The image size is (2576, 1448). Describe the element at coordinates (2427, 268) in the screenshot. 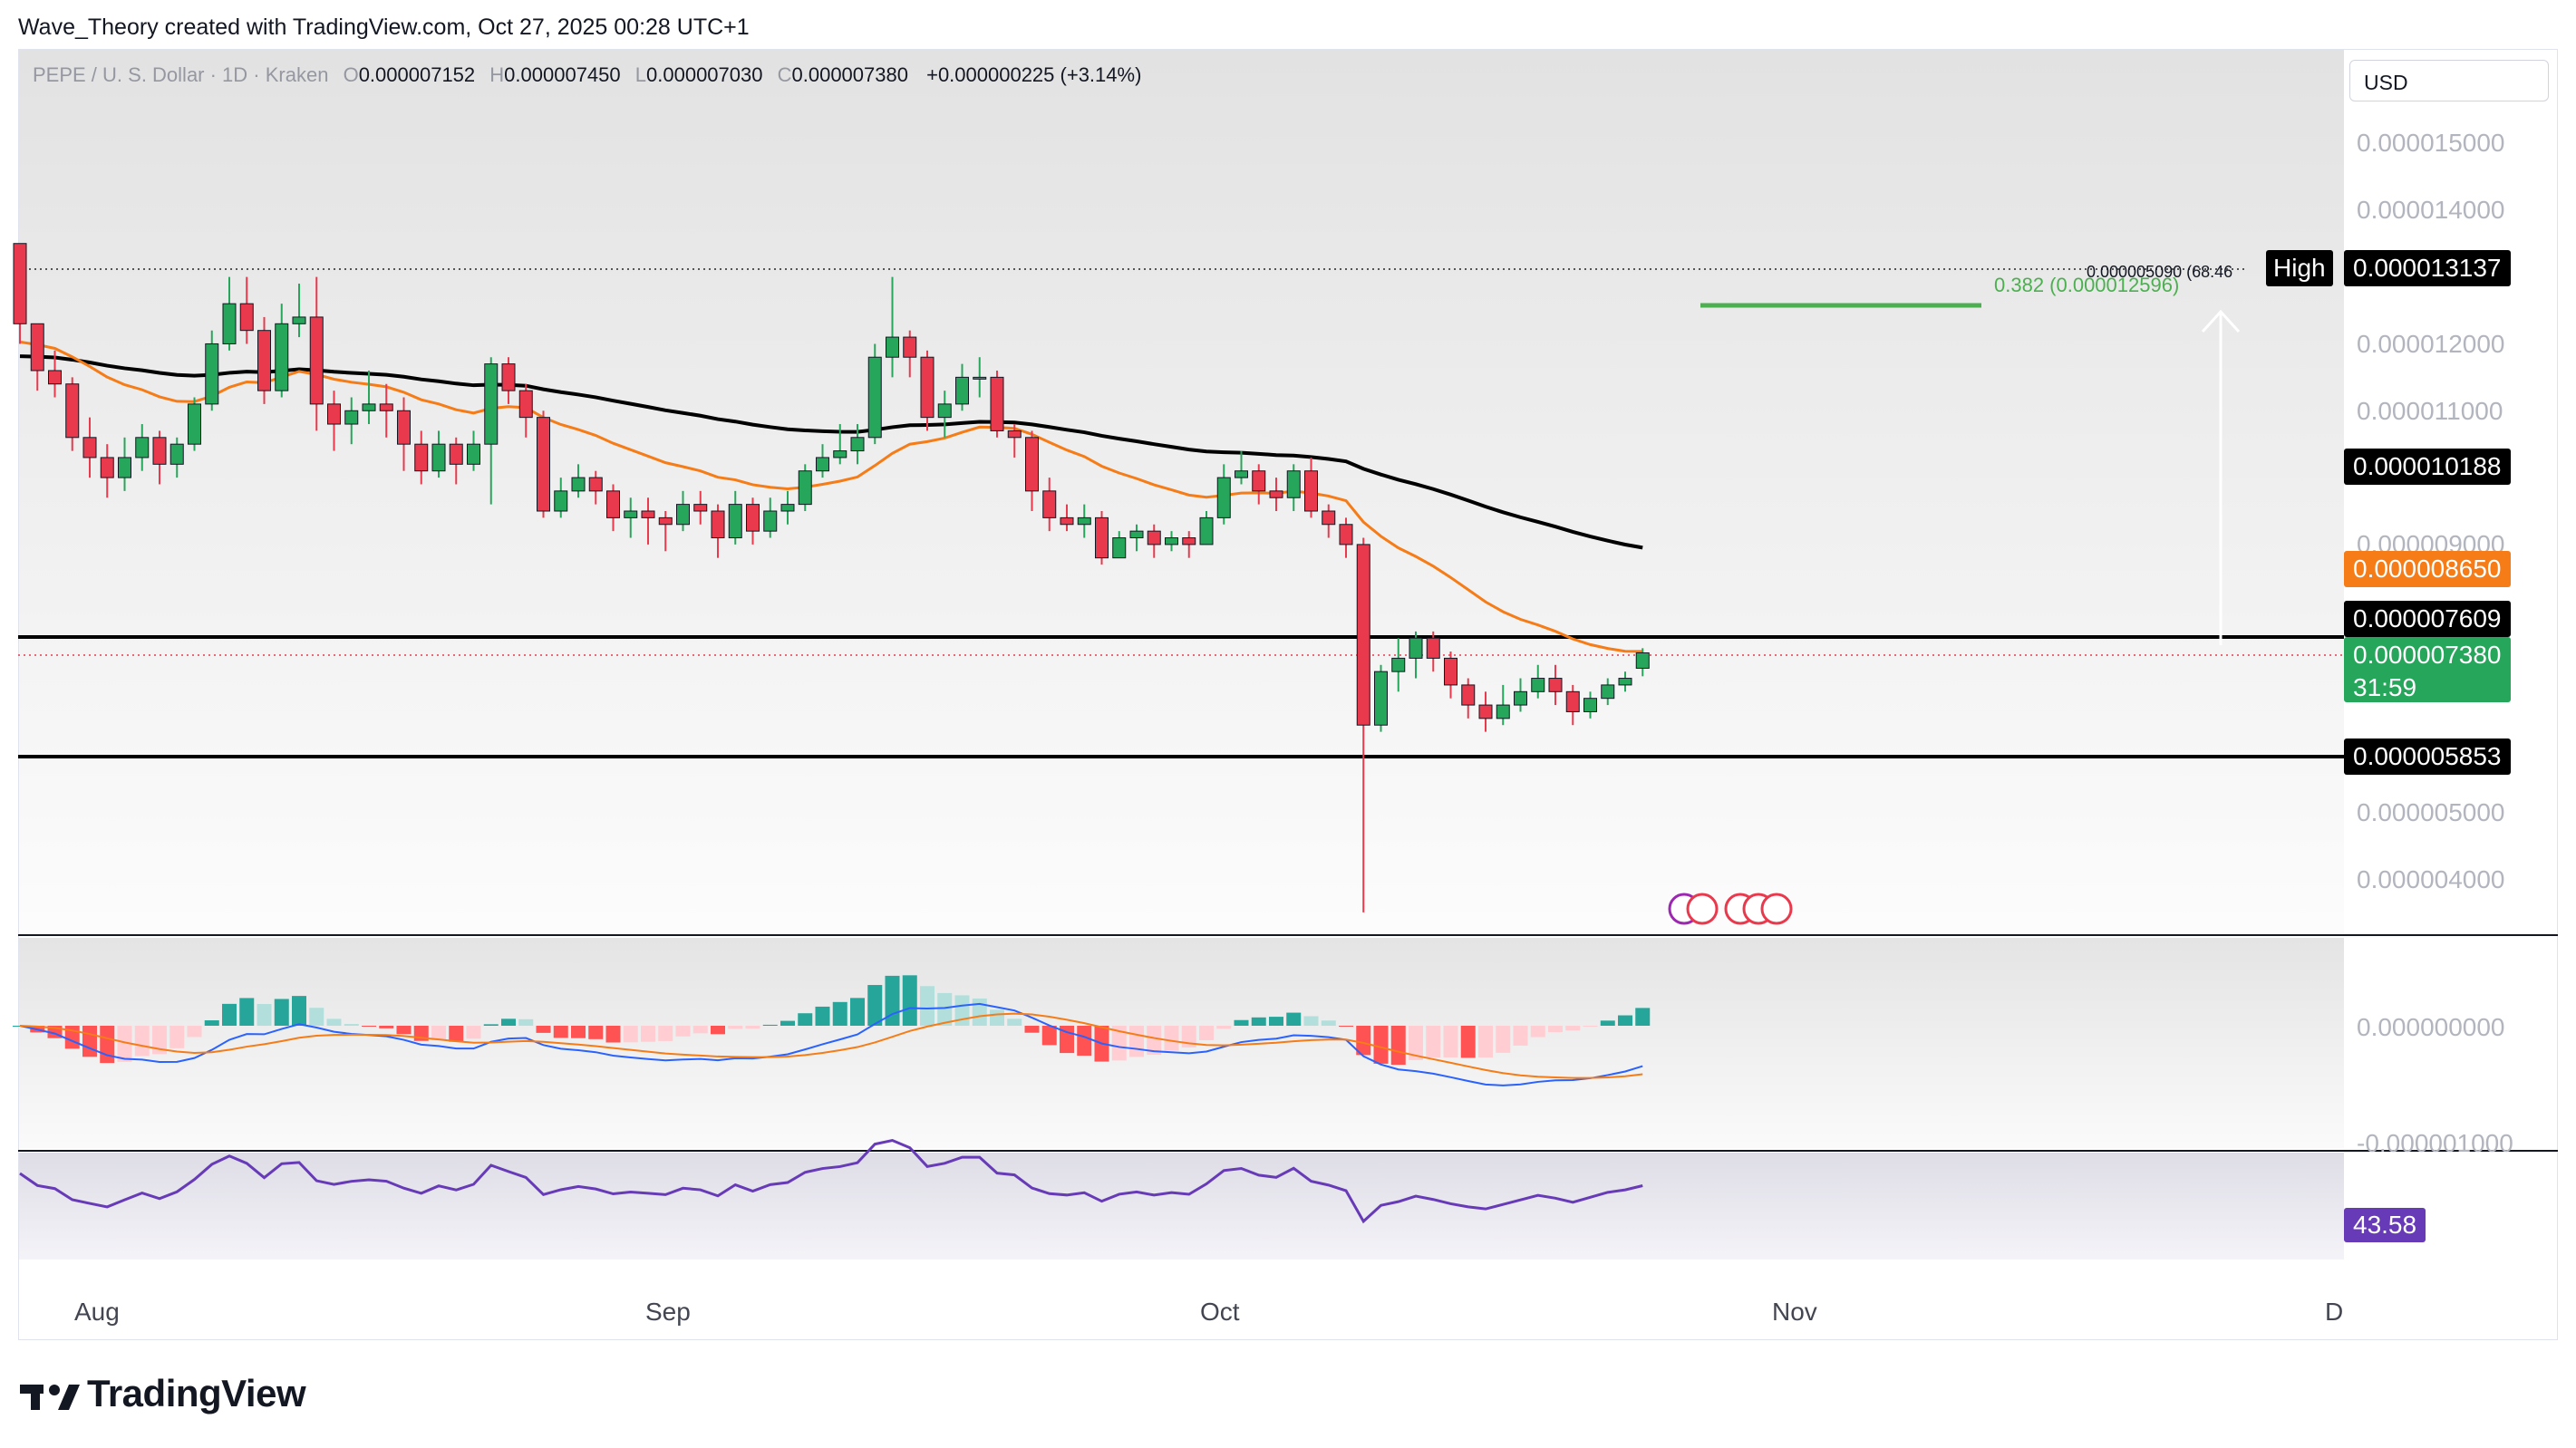

I see `high-price-badge: 0.000013137` at that location.